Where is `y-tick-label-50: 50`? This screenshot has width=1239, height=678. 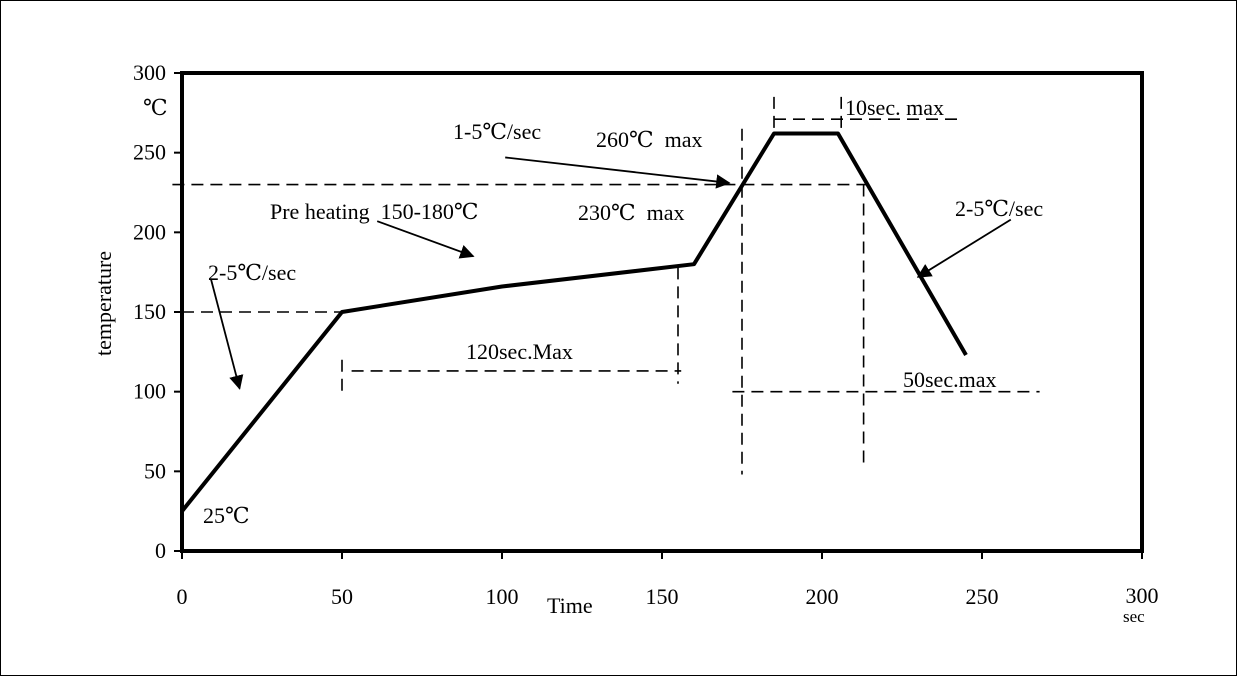
y-tick-label-50: 50 is located at coordinates (155, 470).